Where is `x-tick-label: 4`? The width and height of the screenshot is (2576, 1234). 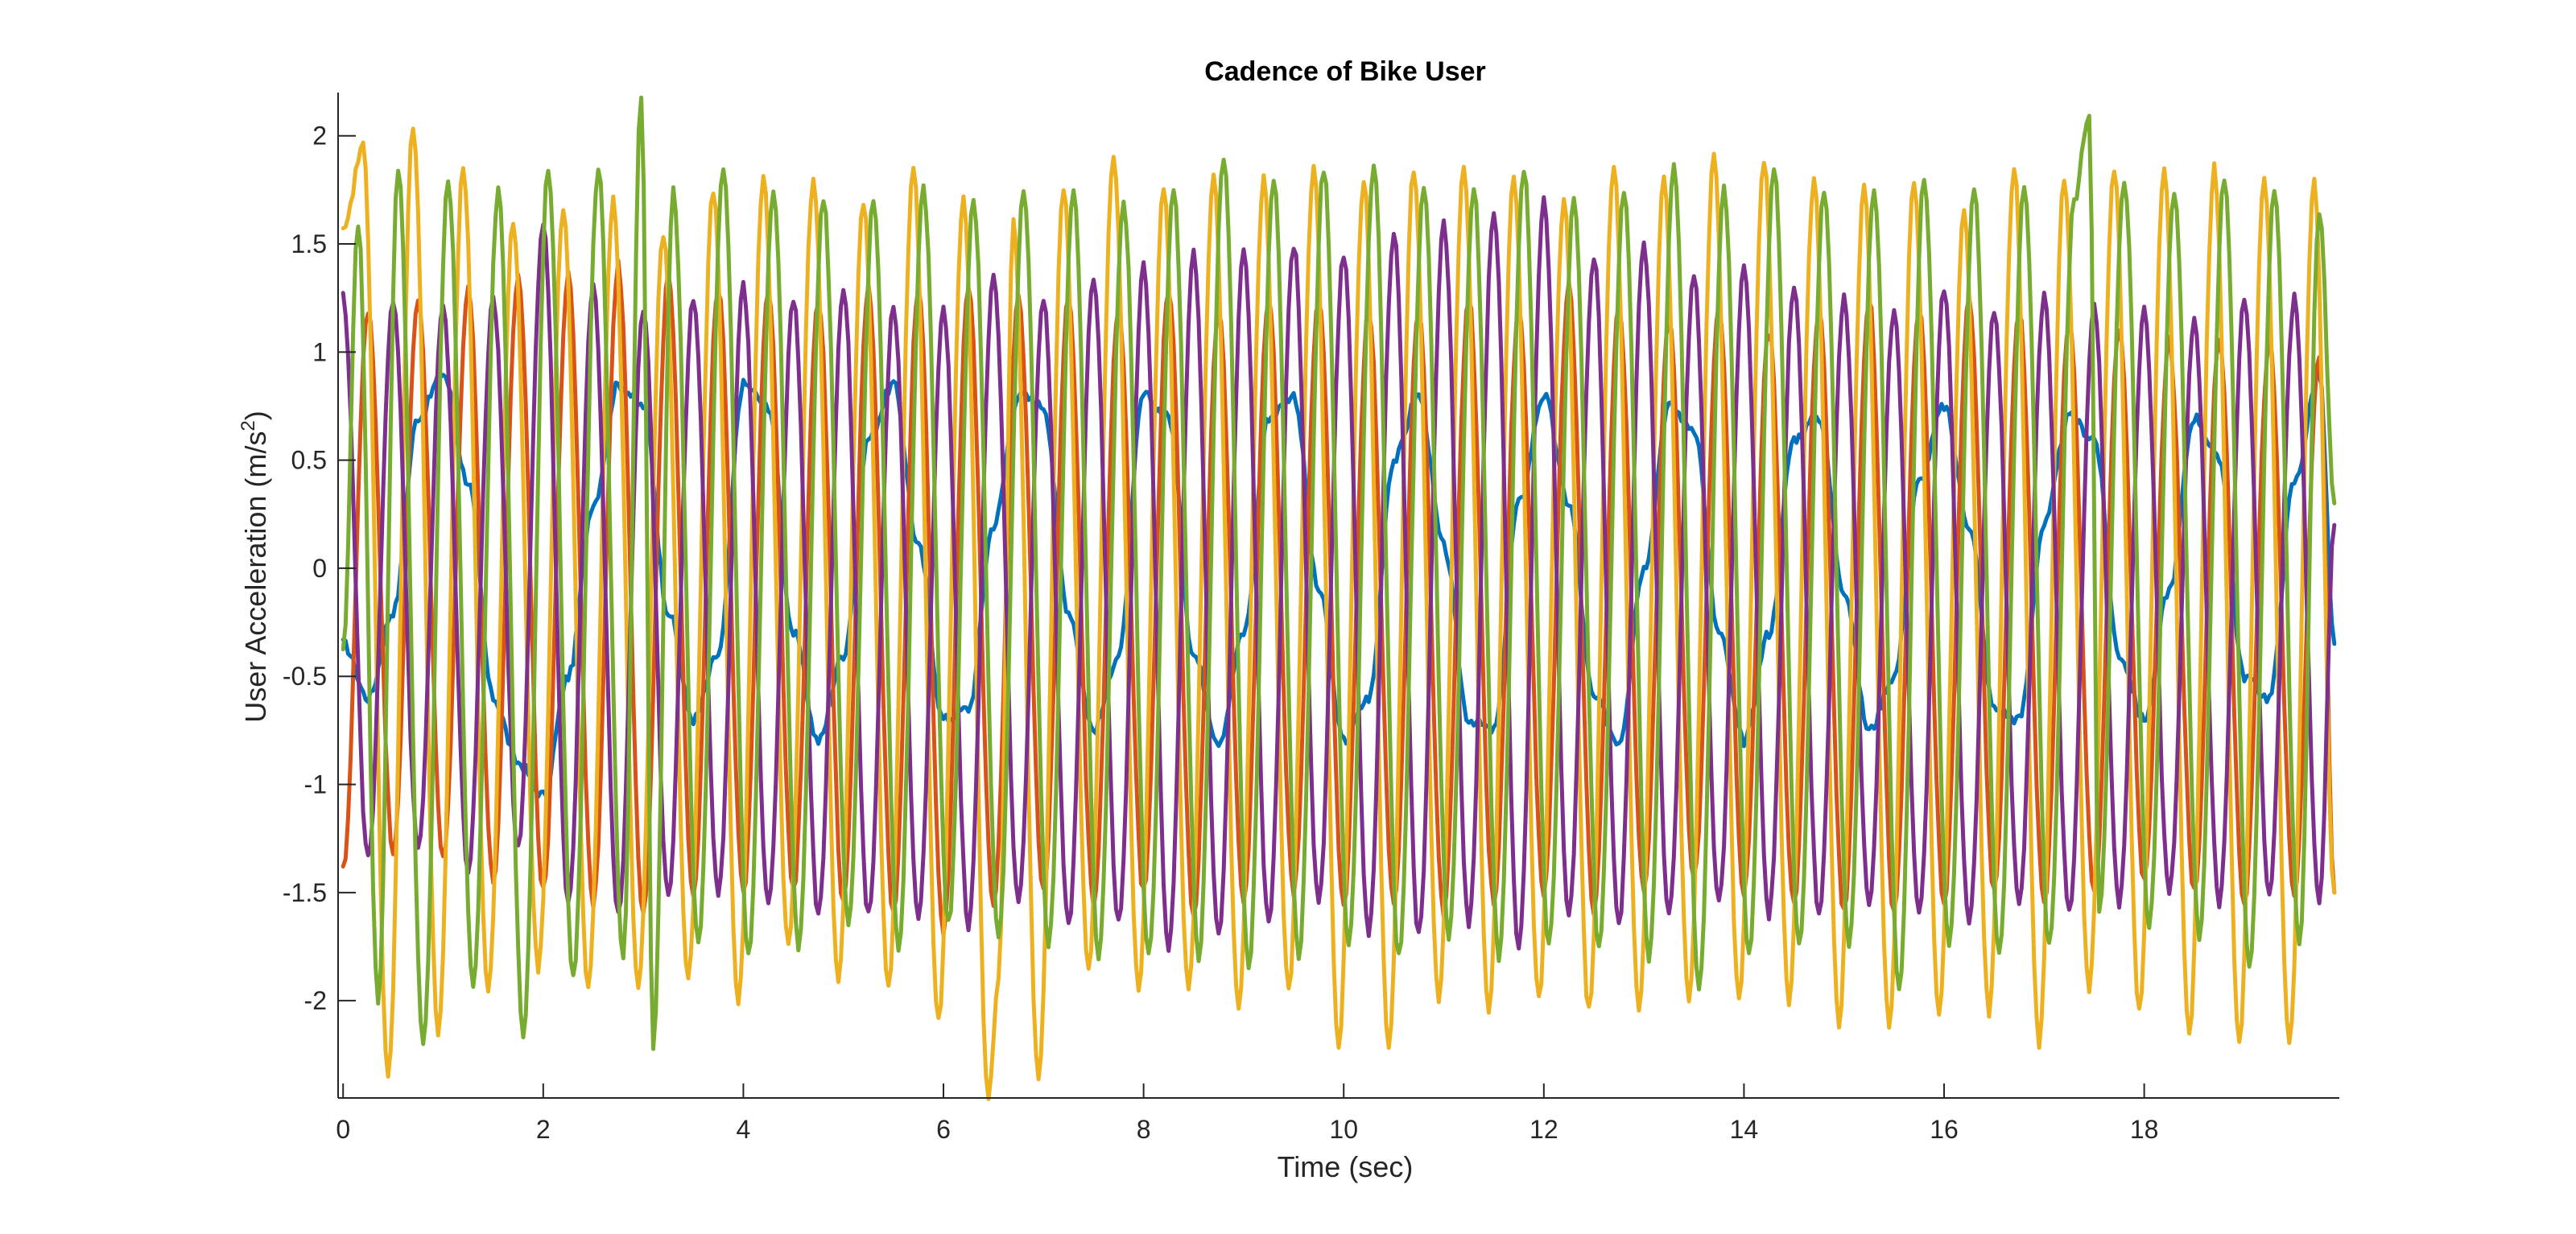
x-tick-label: 4 is located at coordinates (744, 1129).